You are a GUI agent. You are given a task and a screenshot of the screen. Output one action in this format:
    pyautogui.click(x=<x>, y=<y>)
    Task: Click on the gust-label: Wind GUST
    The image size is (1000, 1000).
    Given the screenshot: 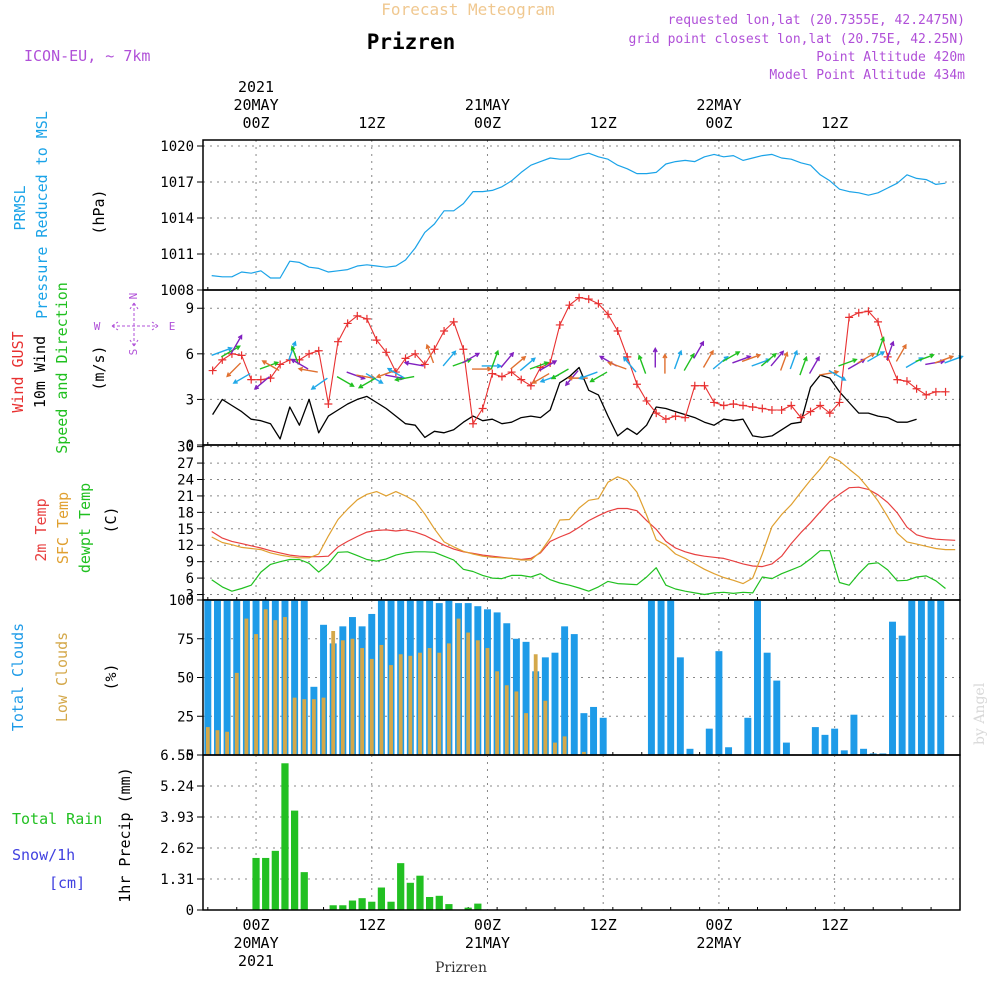 What is the action you would take?
    pyautogui.click(x=18, y=371)
    